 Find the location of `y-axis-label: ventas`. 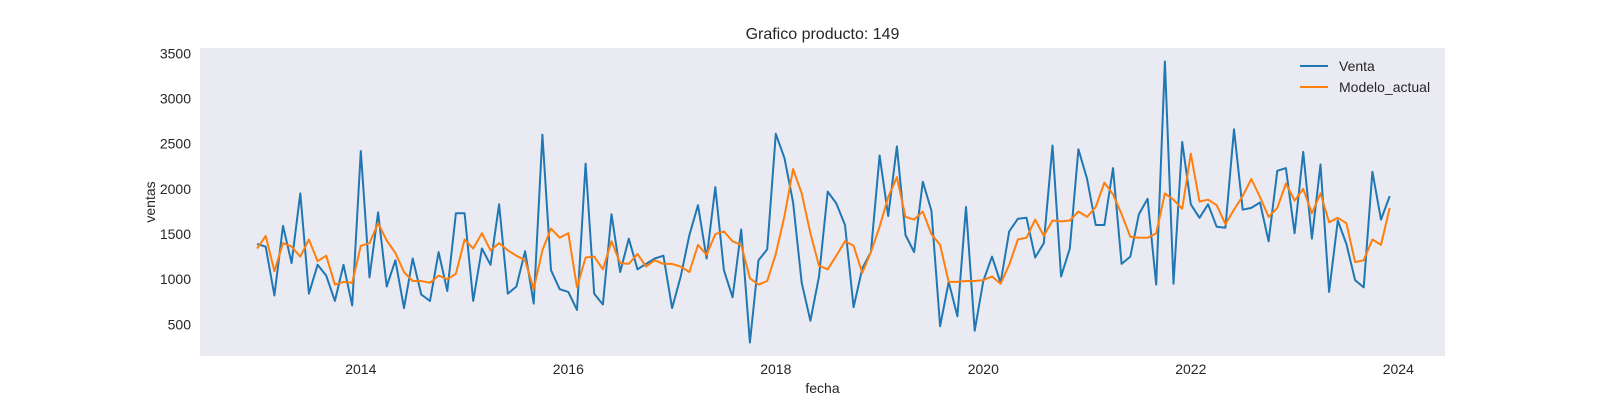

y-axis-label: ventas is located at coordinates (150, 201).